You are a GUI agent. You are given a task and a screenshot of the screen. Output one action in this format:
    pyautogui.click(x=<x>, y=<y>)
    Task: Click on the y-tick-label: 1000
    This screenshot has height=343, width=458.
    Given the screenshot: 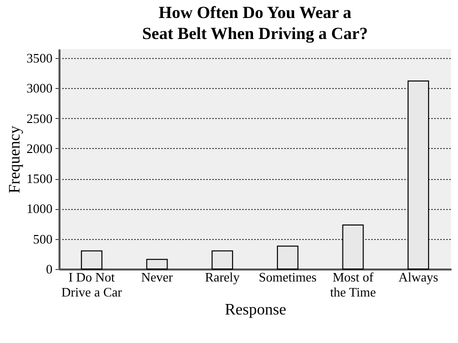 What is the action you would take?
    pyautogui.click(x=39, y=208)
    